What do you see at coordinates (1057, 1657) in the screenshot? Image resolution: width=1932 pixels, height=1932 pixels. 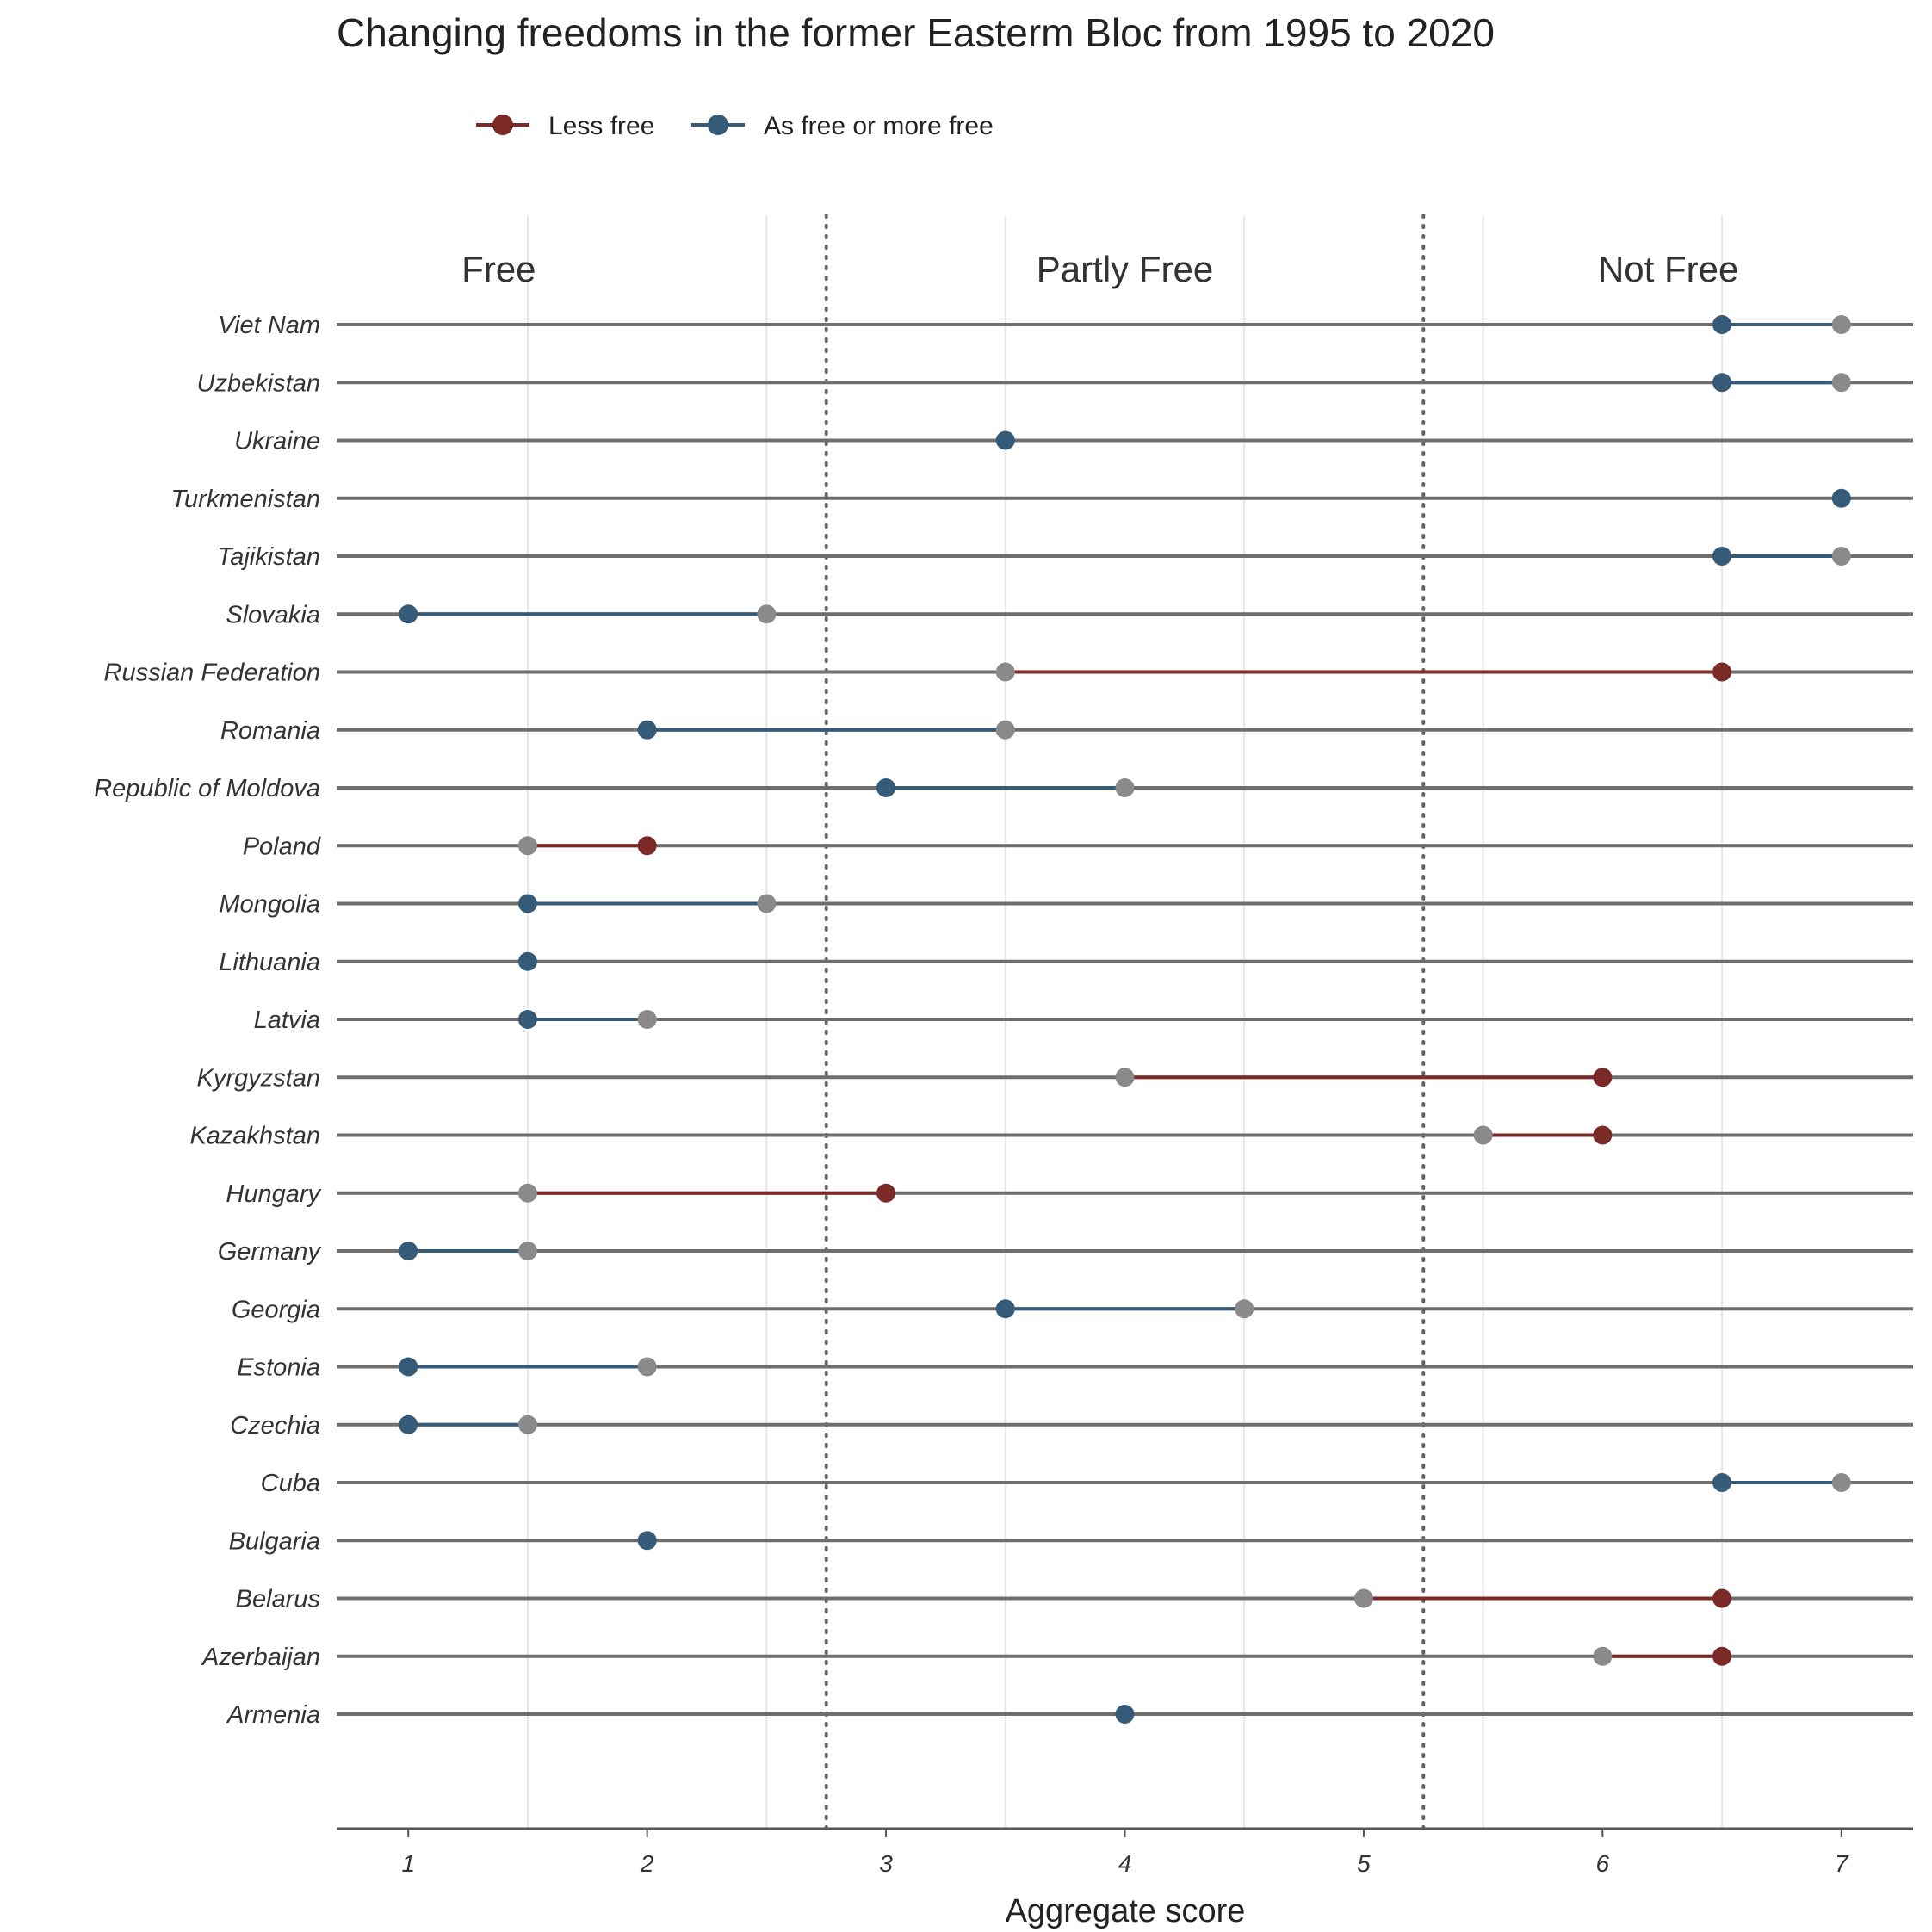 I see `row-azerbaijan: Azerbaijan` at bounding box center [1057, 1657].